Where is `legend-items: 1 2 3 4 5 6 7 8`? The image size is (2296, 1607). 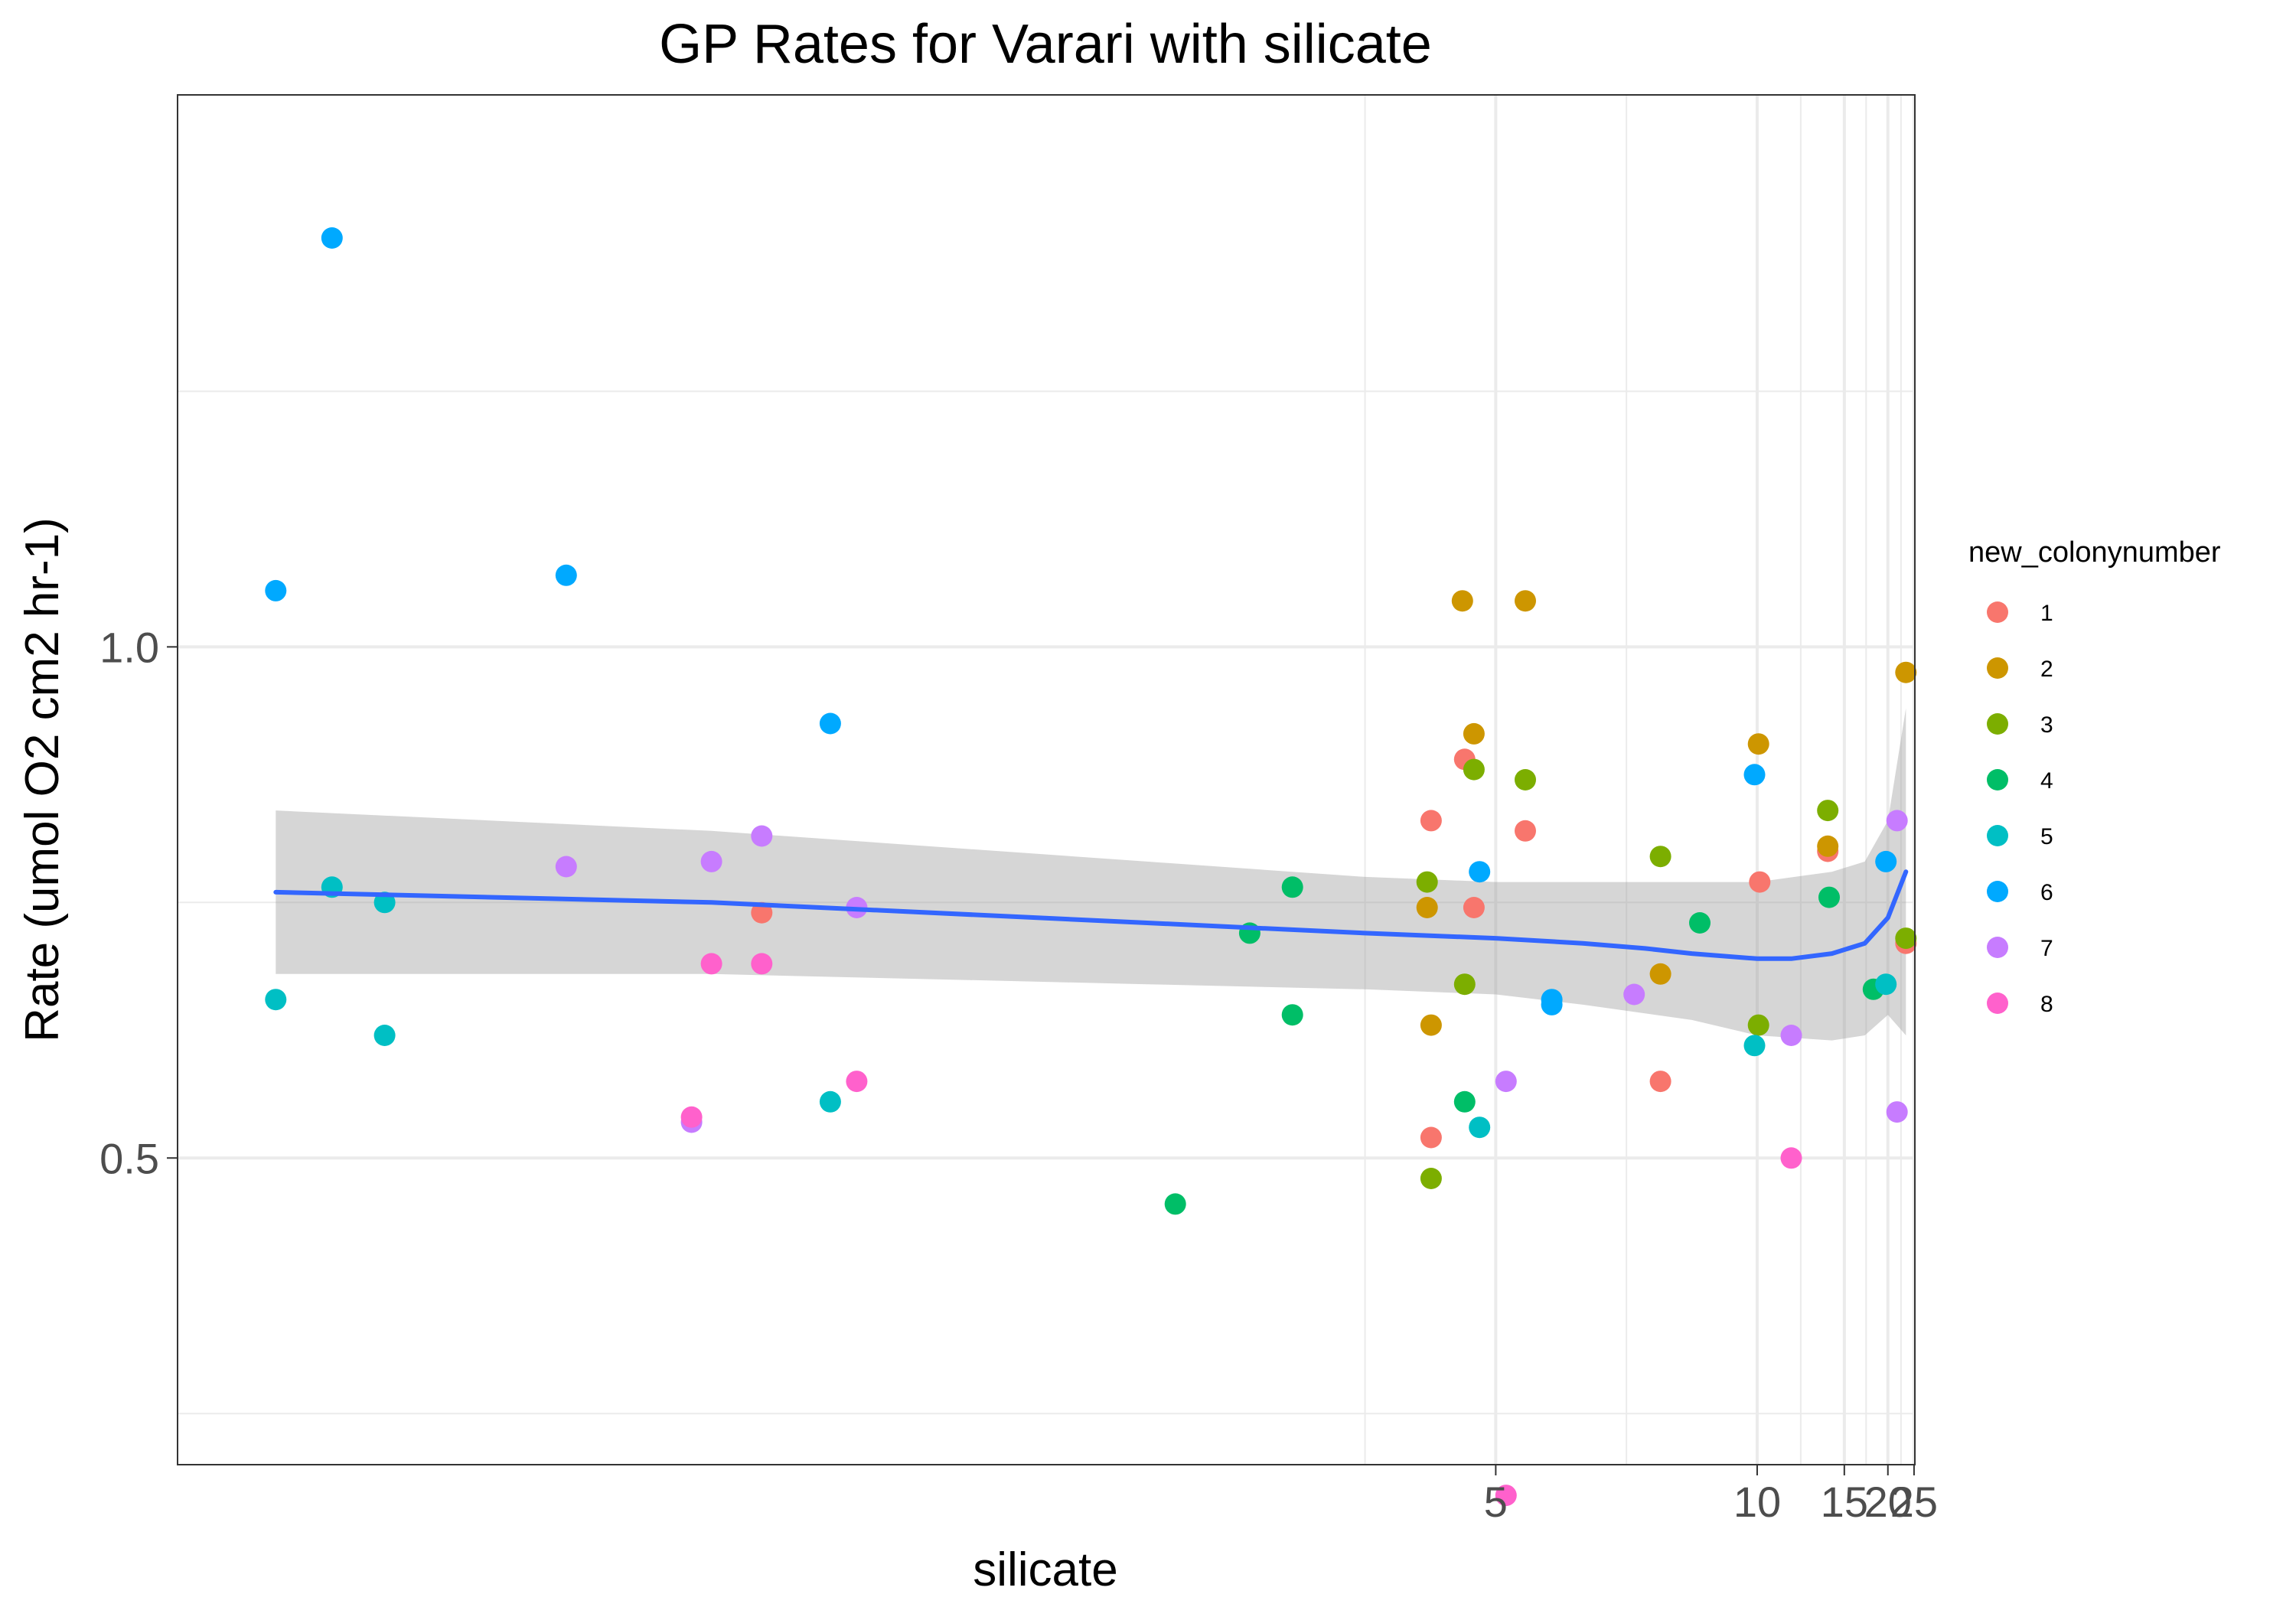 legend-items: 1 2 3 4 5 6 7 8 is located at coordinates (2020, 809).